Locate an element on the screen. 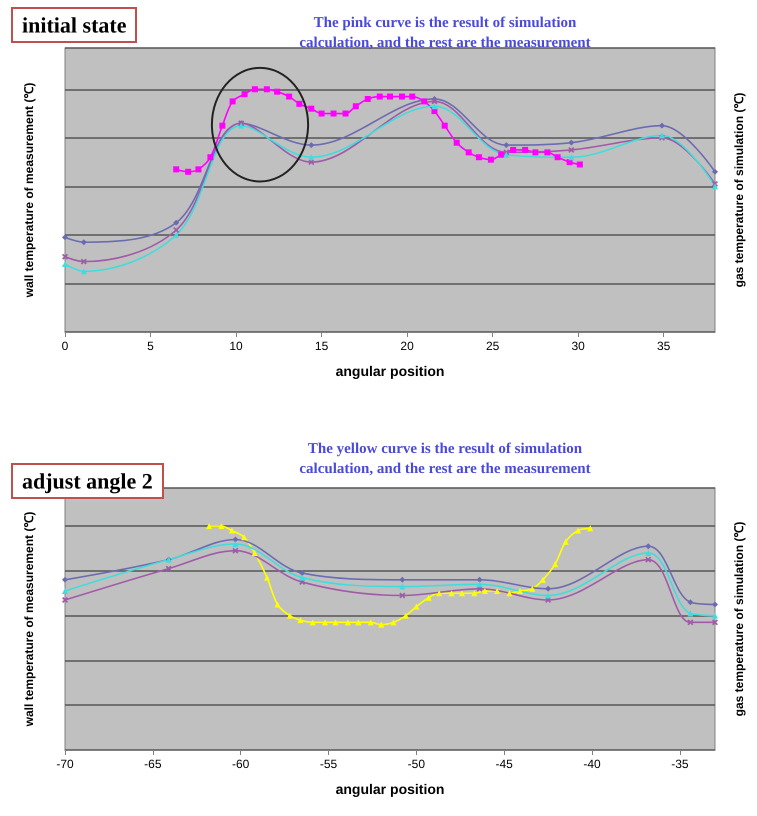  chart-title: adjust angle 2 is located at coordinates (87, 481).